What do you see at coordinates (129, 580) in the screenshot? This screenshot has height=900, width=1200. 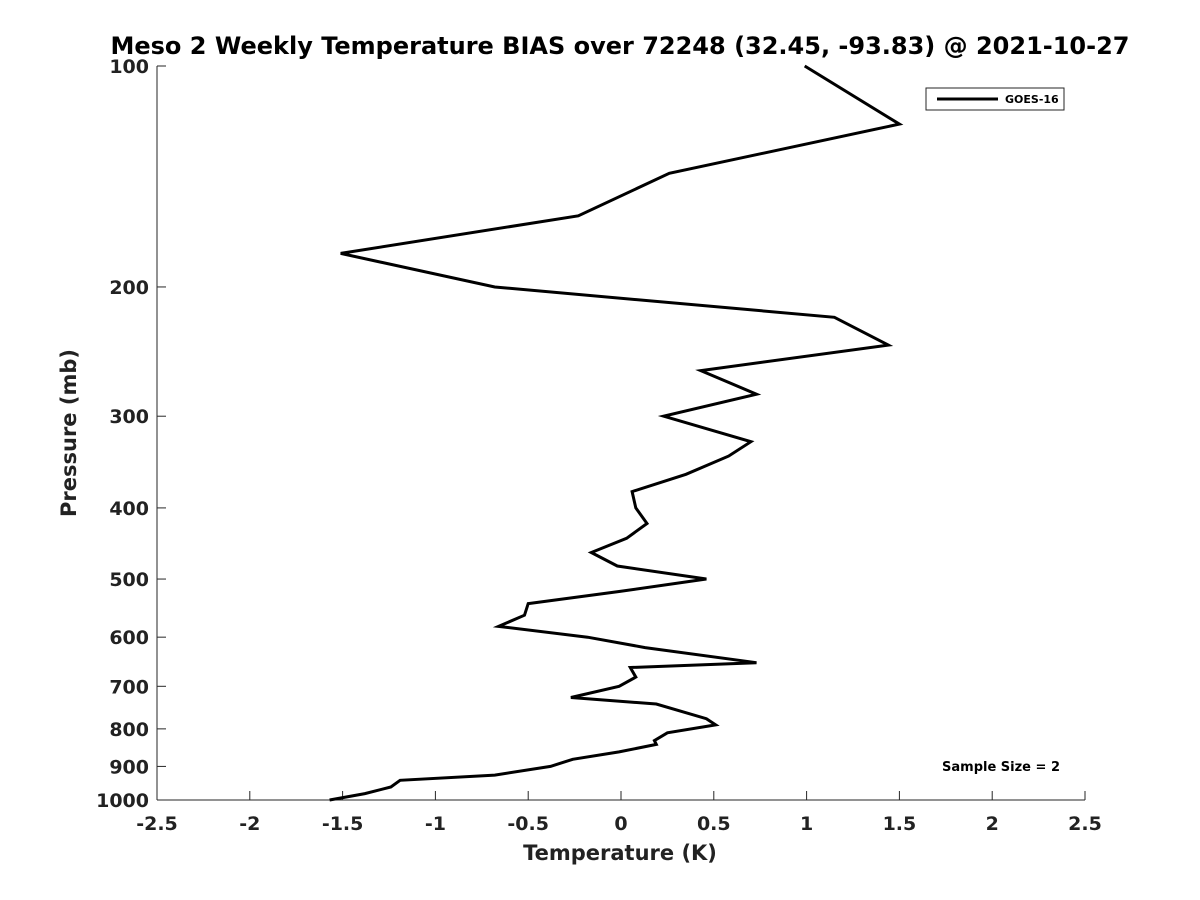 I see `y-tick-label: 500` at bounding box center [129, 580].